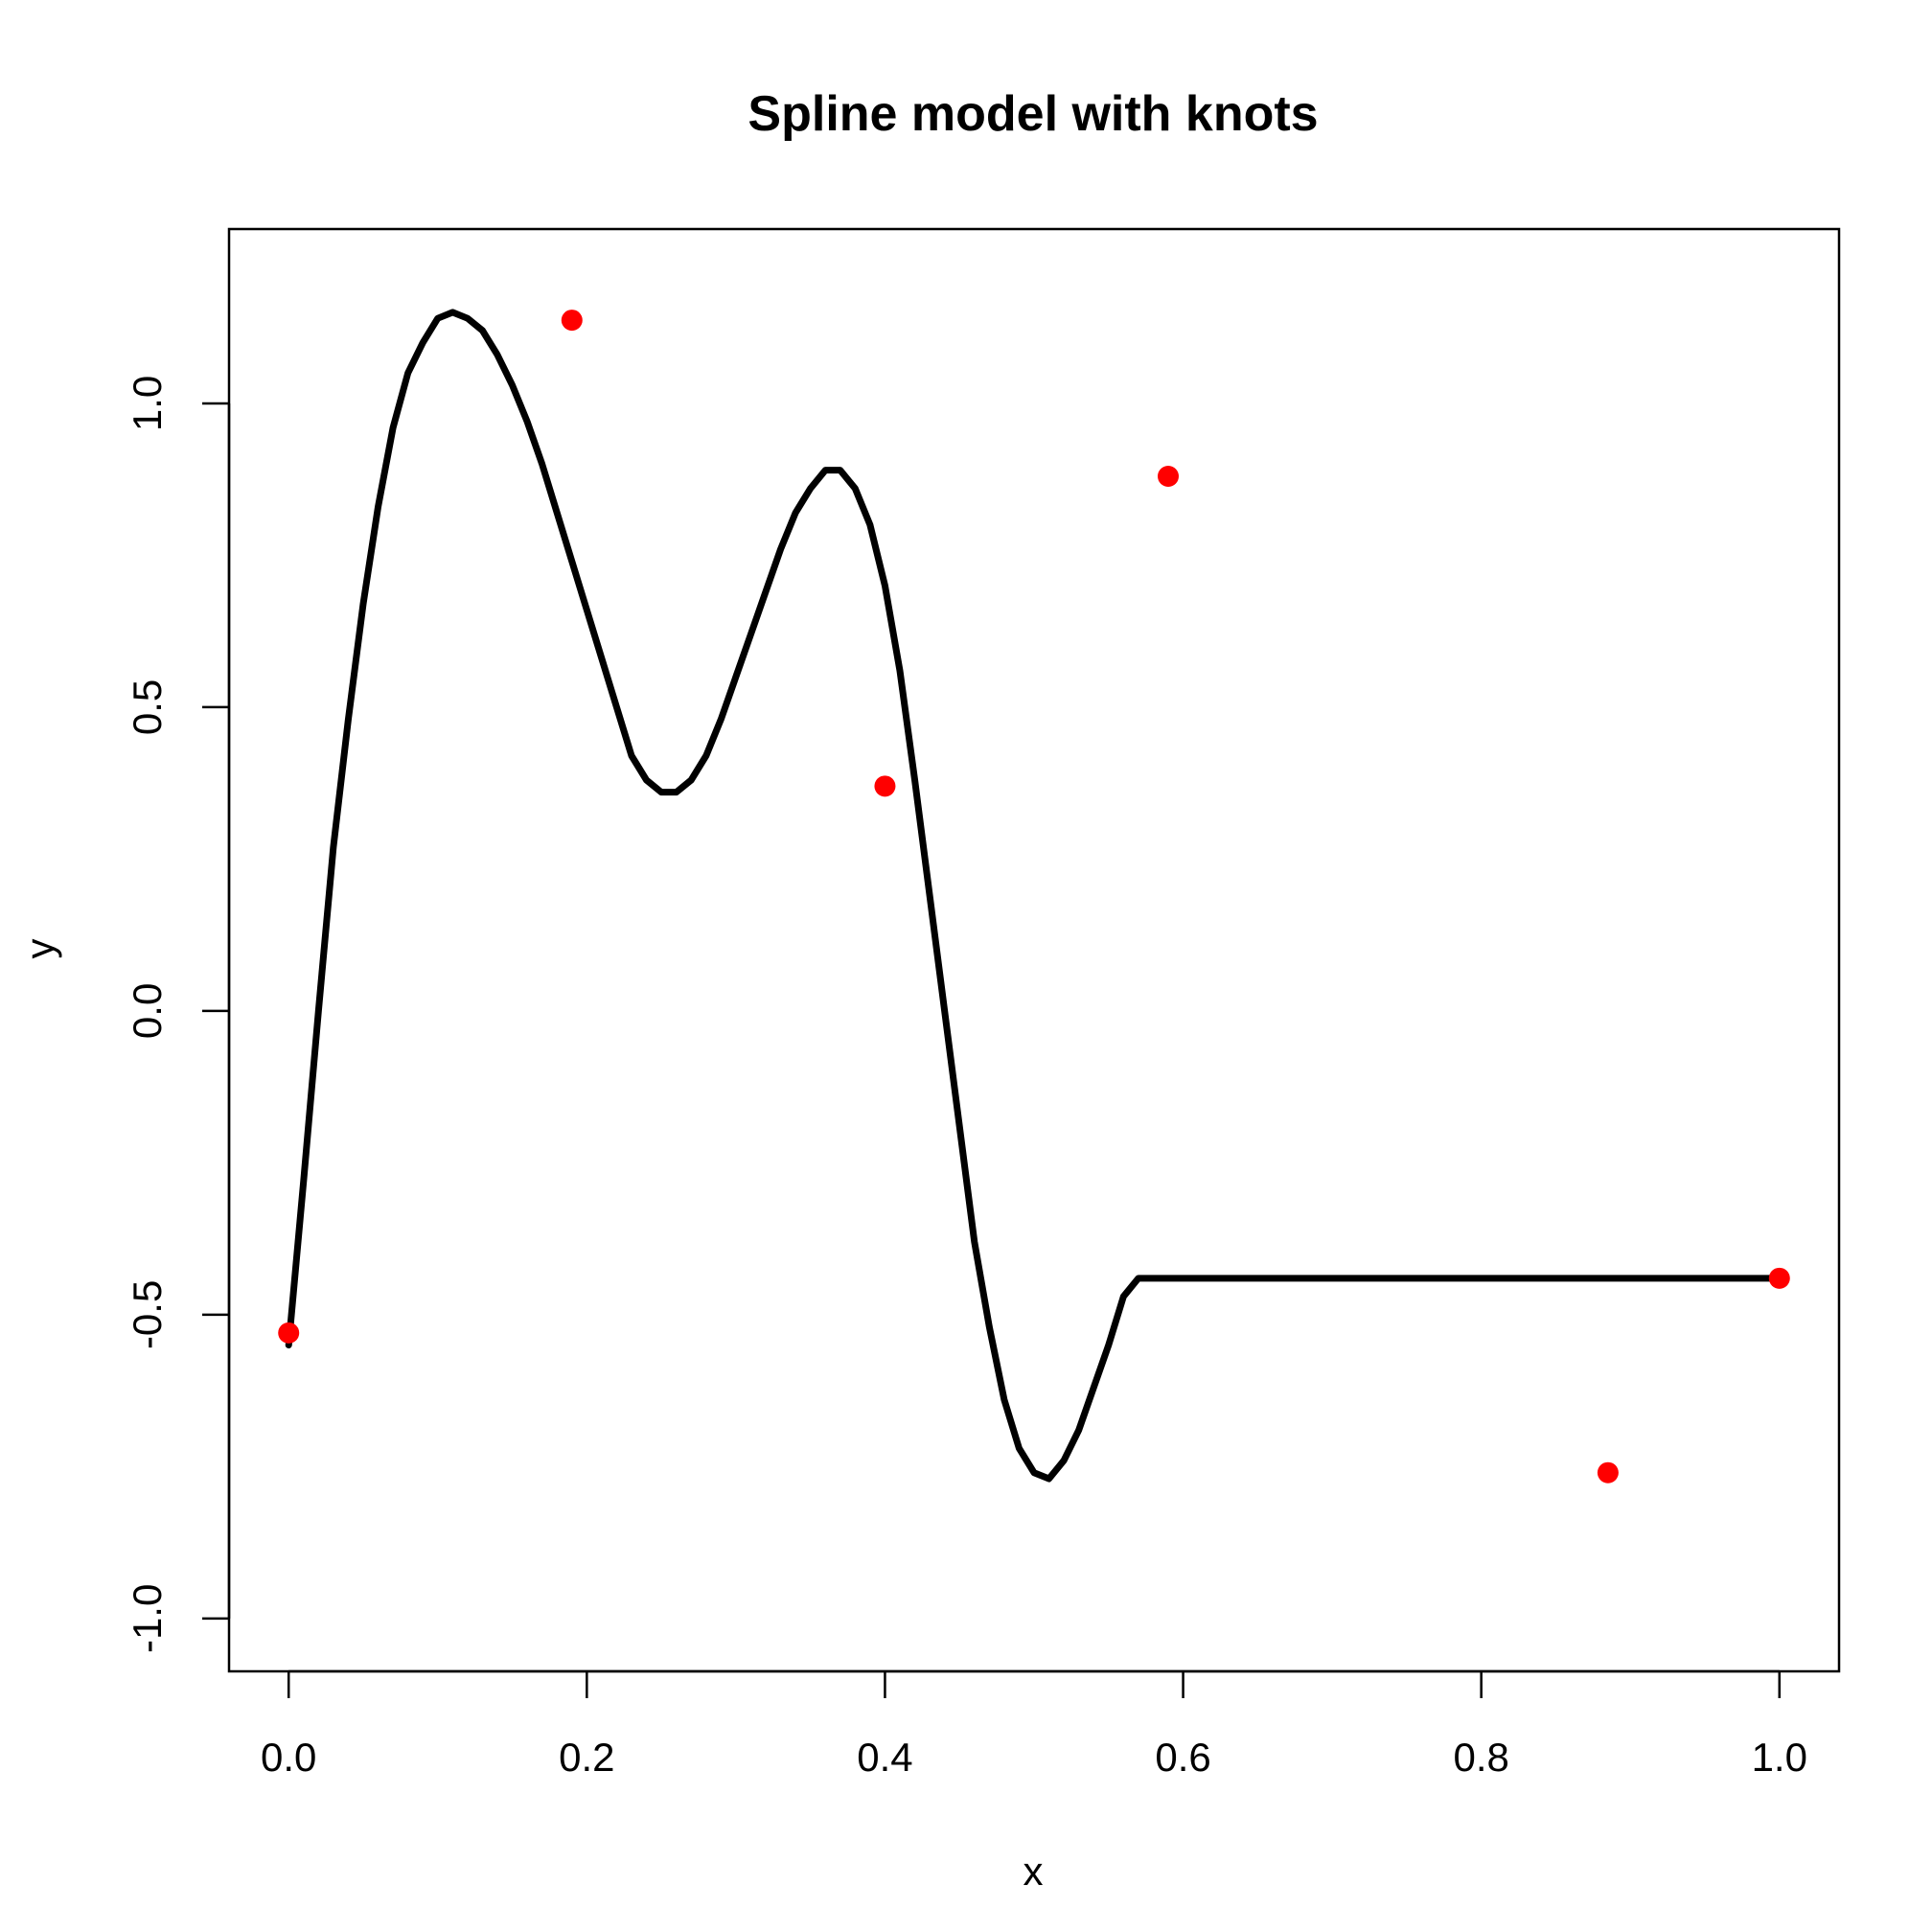 Image resolution: width=1932 pixels, height=1932 pixels. Describe the element at coordinates (288, 1757) in the screenshot. I see `x-tick-label: 0.0` at that location.